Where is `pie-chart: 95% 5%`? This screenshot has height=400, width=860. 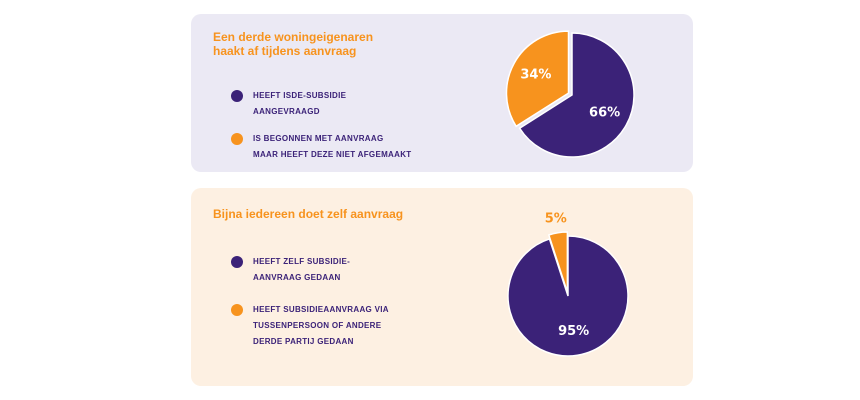 pie-chart: 95% 5% is located at coordinates (568, 284).